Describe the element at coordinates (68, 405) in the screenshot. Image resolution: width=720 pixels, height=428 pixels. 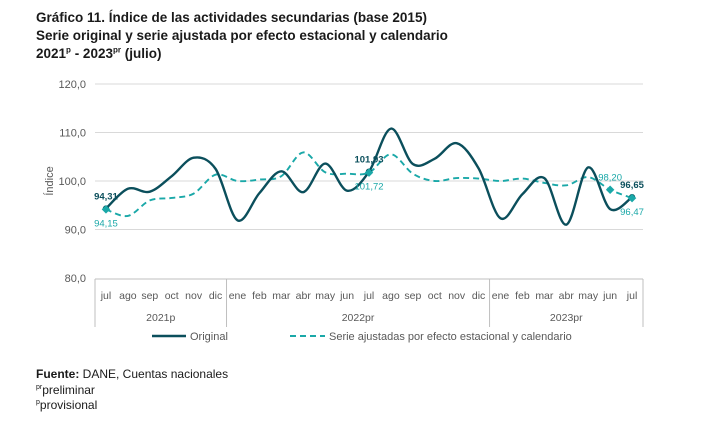
I see `provisional-text: provisional` at that location.